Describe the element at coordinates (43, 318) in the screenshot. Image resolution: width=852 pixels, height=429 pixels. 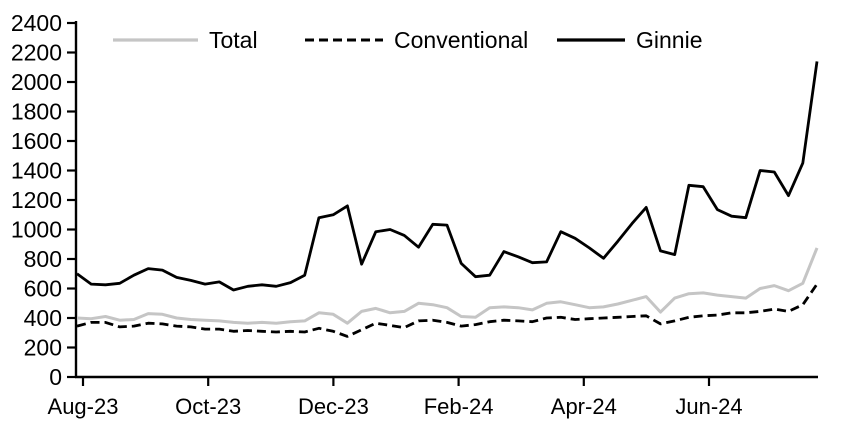
I see `y-tick-label: 400` at that location.